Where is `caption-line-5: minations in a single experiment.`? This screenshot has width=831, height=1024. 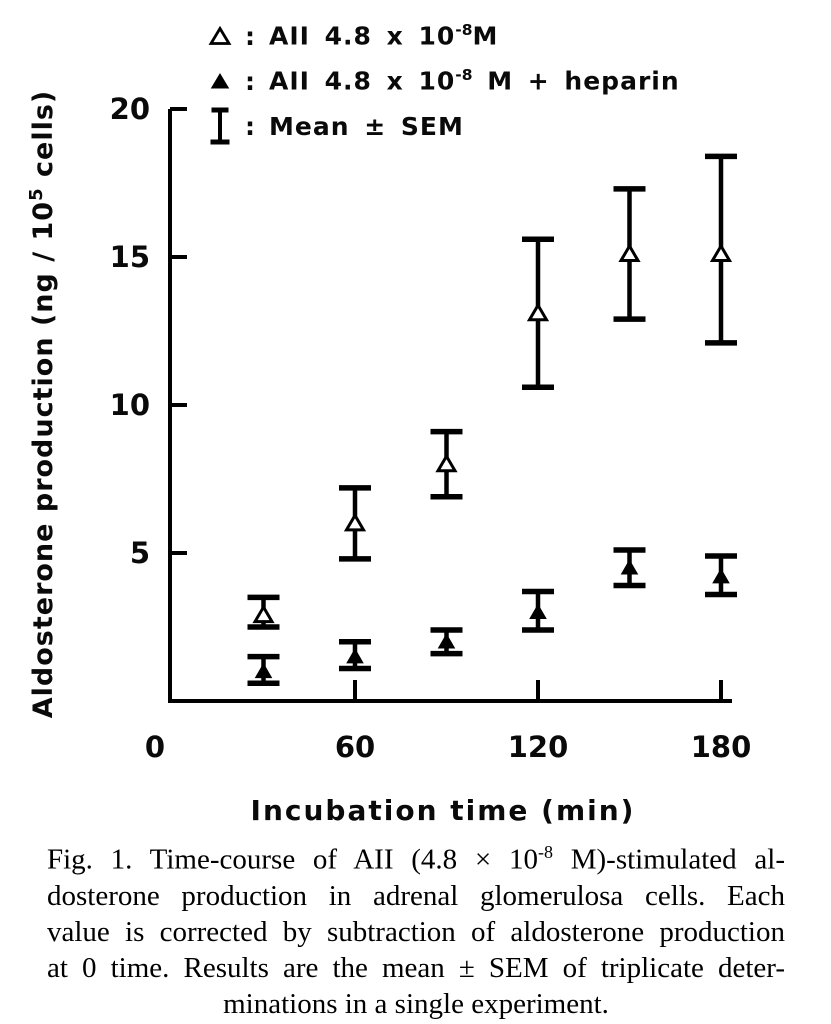
caption-line-5: minations in a single experiment. is located at coordinates (416, 1003).